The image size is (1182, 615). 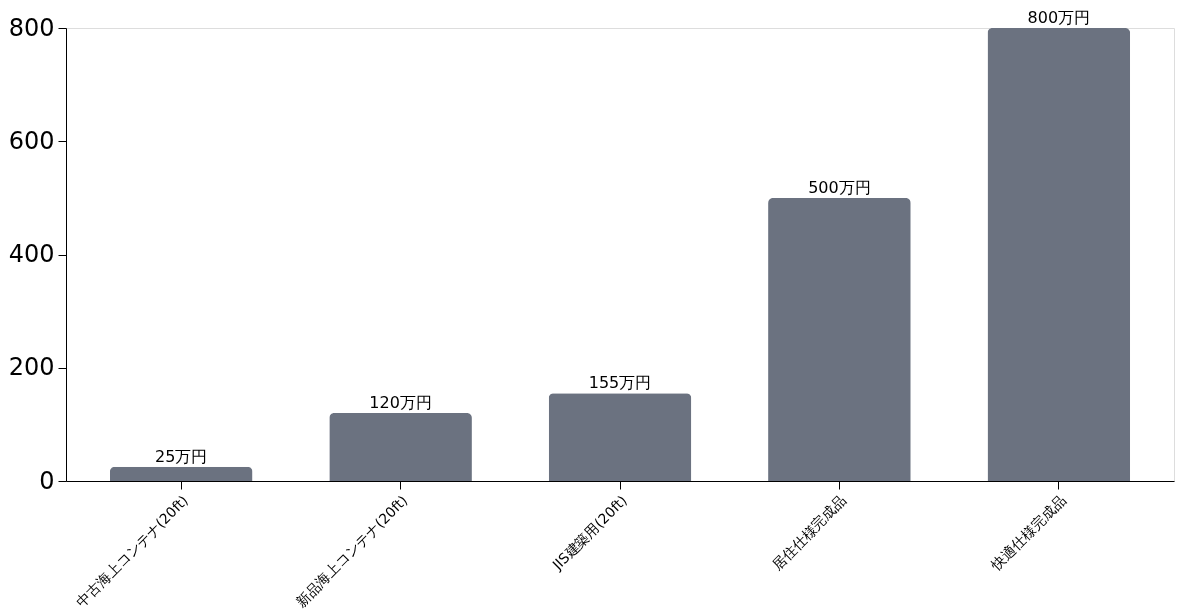 What do you see at coordinates (809, 532) in the screenshot?
I see `x-tick-label: 居住仕様完成品` at bounding box center [809, 532].